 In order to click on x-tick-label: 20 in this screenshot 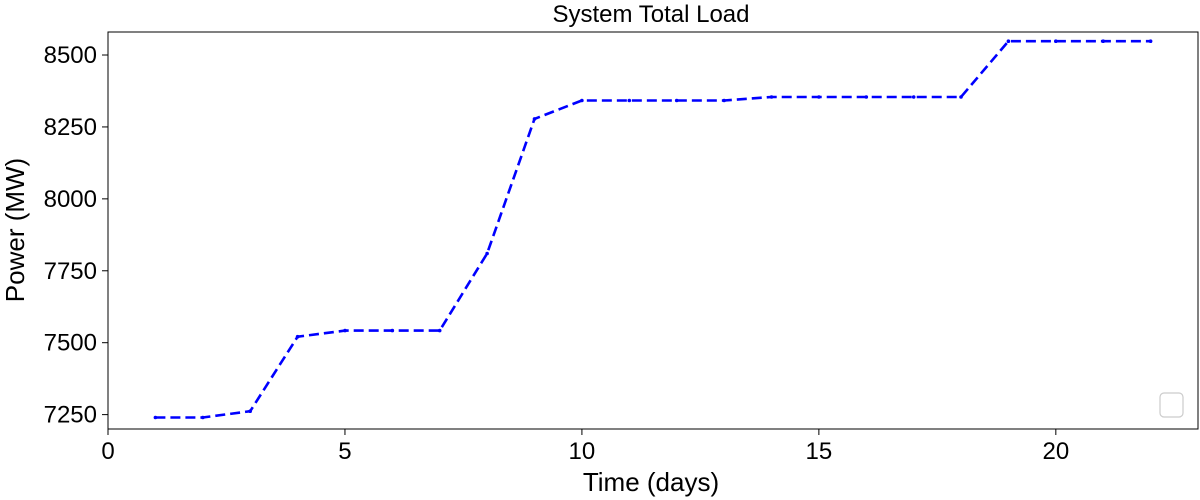, I will do `click(1055, 451)`.